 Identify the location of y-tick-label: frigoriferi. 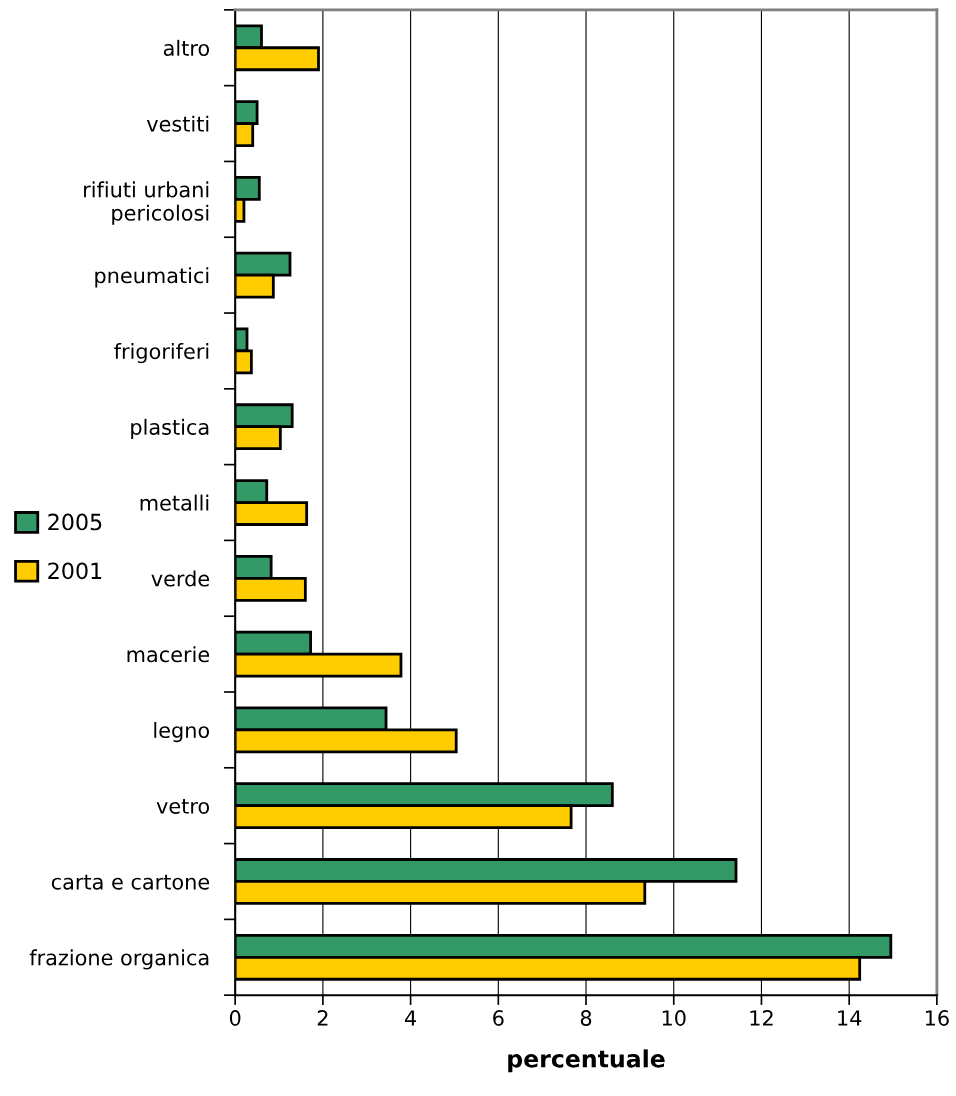
(161, 353).